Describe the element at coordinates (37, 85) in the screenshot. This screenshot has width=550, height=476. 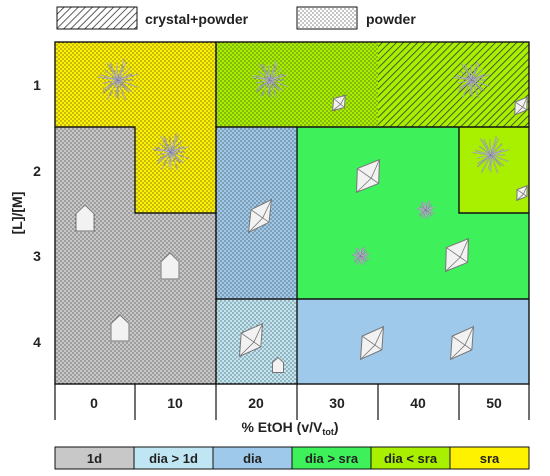
I see `y-tick-1: 1` at that location.